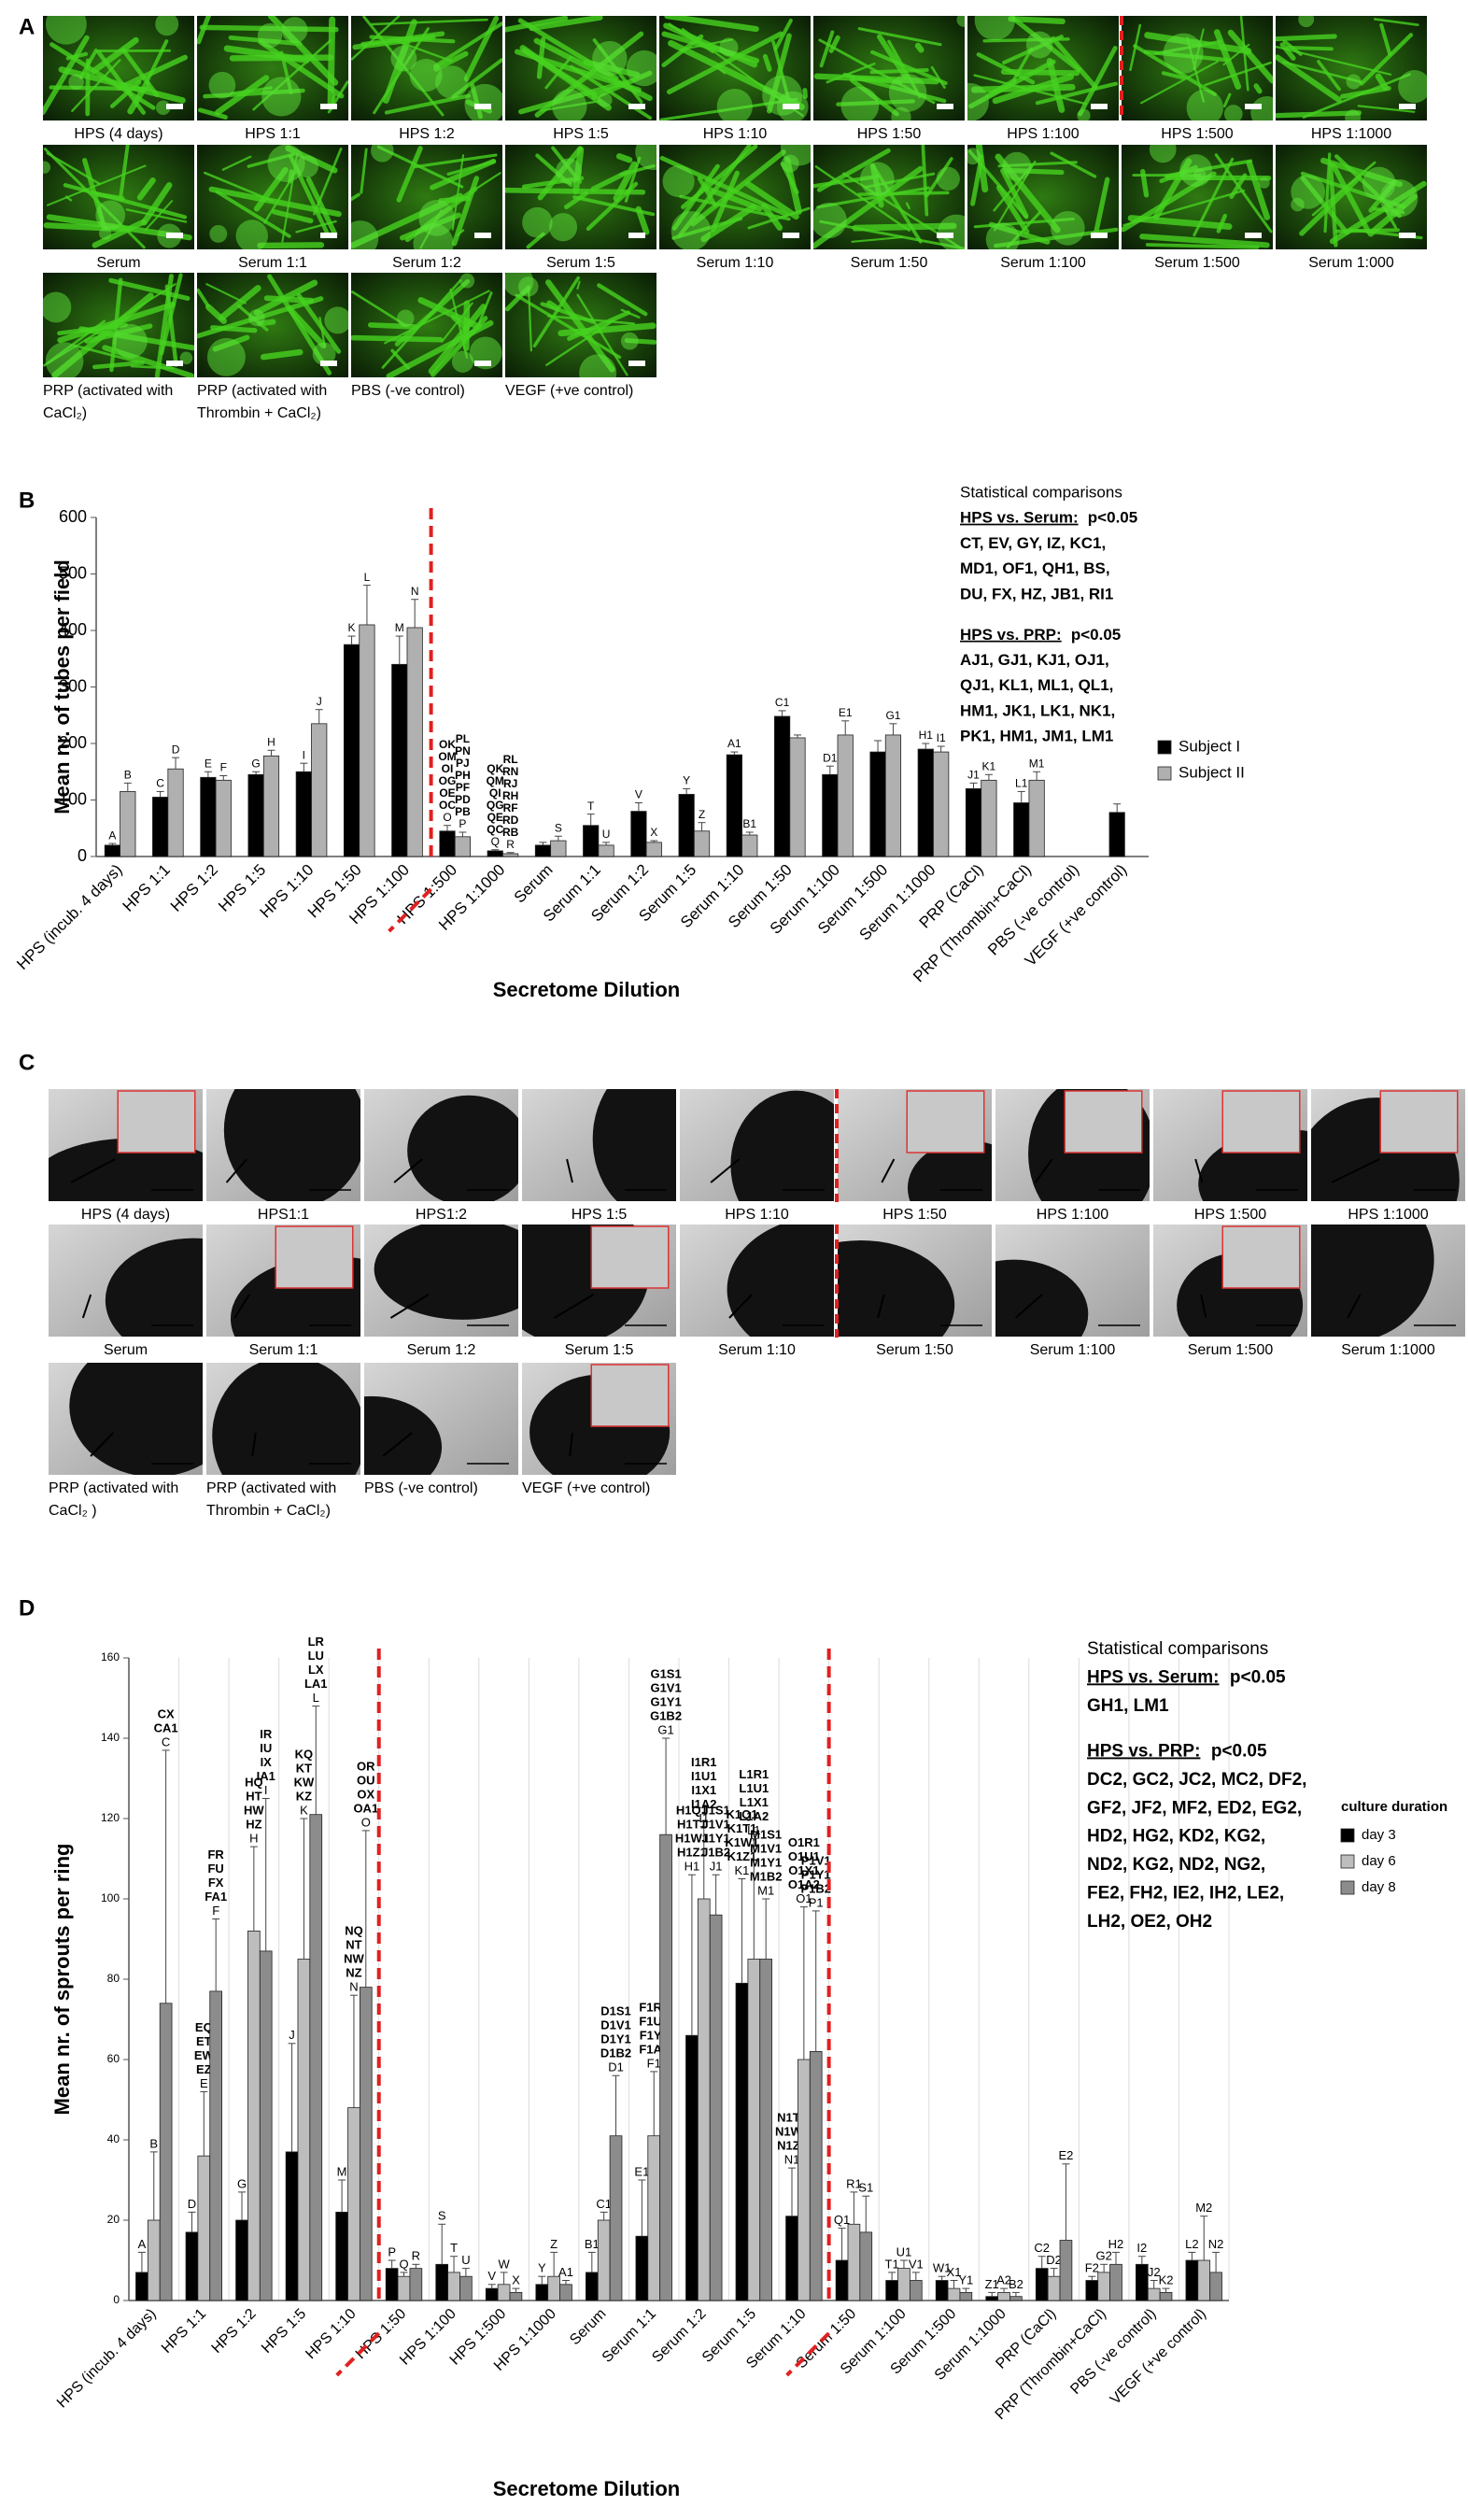 Image resolution: width=1468 pixels, height=2520 pixels. I want to click on bar-annotation: RD, so click(510, 820).